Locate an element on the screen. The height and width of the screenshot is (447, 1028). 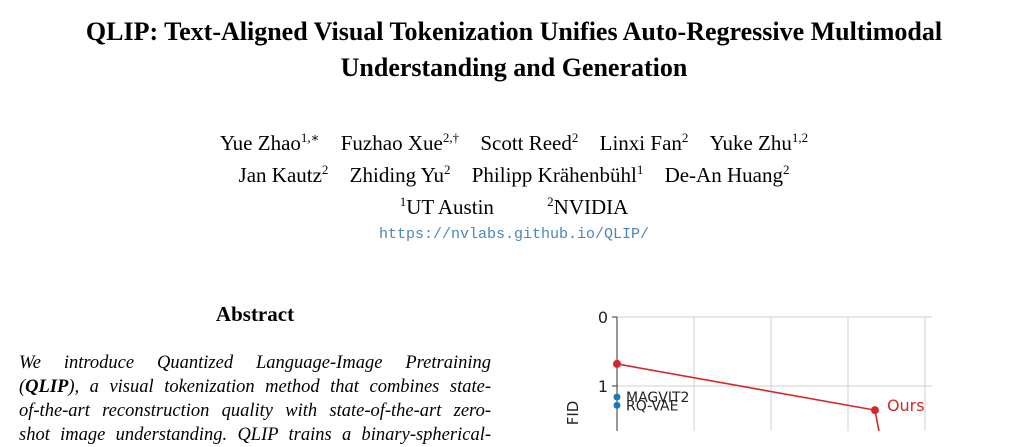
teaser-chart: 0 1 FID Ours MAGVIT2 RQ-VAE is located at coordinates (760, 365).